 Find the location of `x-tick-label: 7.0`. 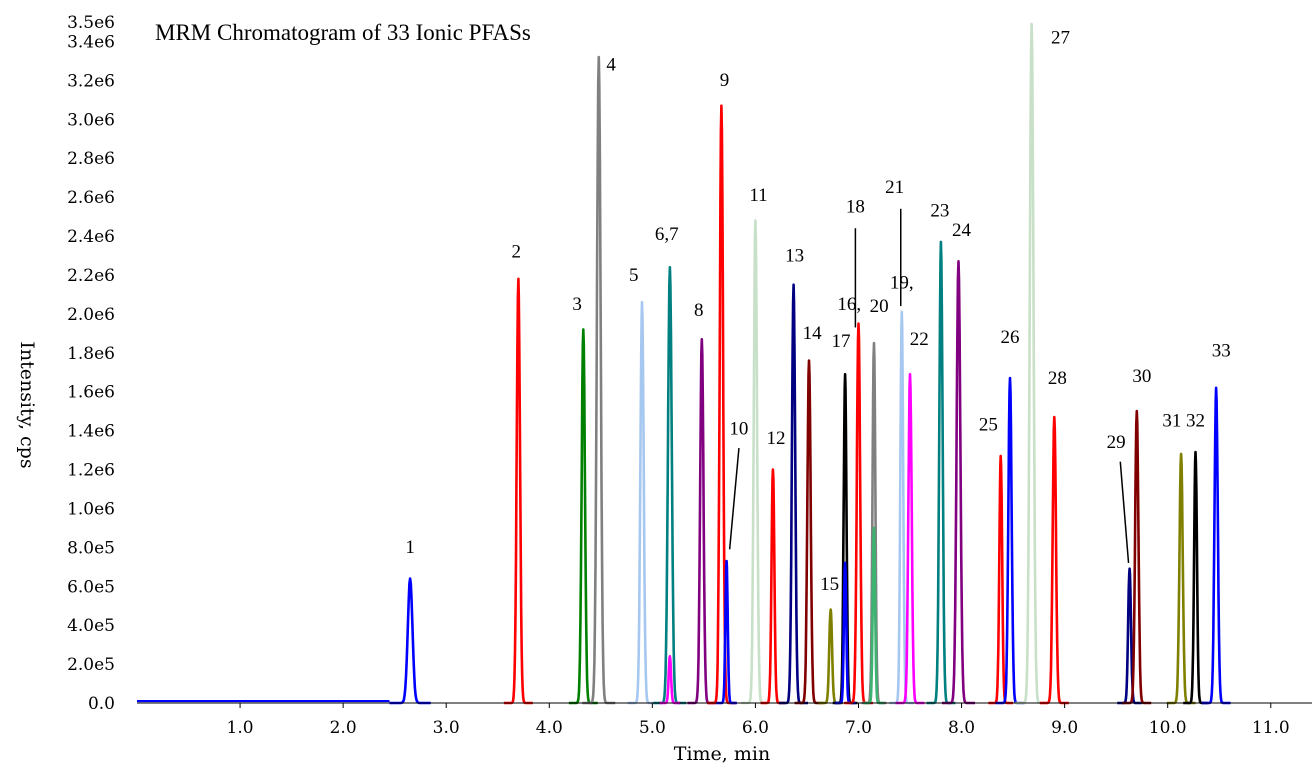

x-tick-label: 7.0 is located at coordinates (858, 728).